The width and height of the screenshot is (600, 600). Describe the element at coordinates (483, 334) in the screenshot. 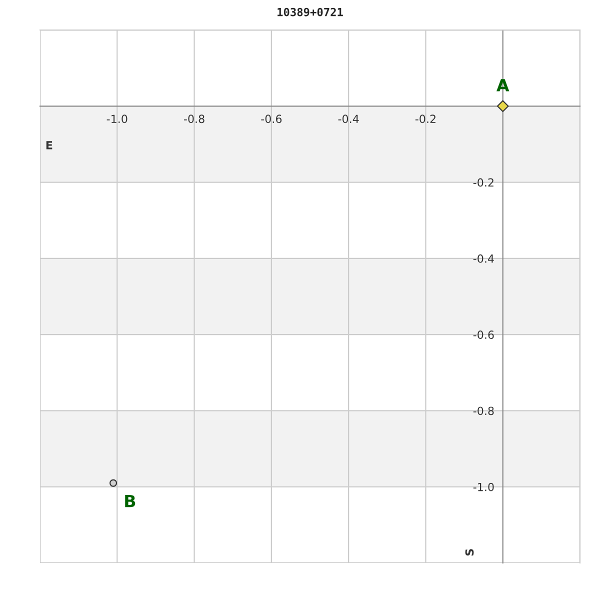

I see `y-tick-label: -0.6` at that location.